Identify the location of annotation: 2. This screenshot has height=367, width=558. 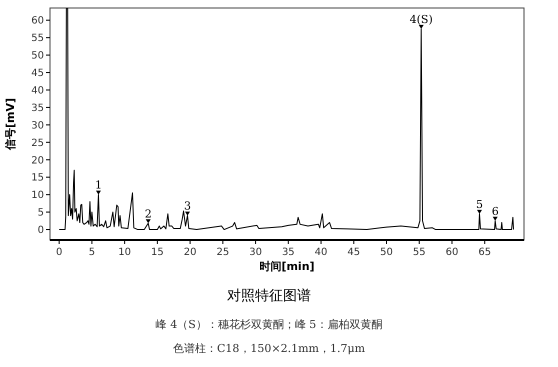
(148, 213).